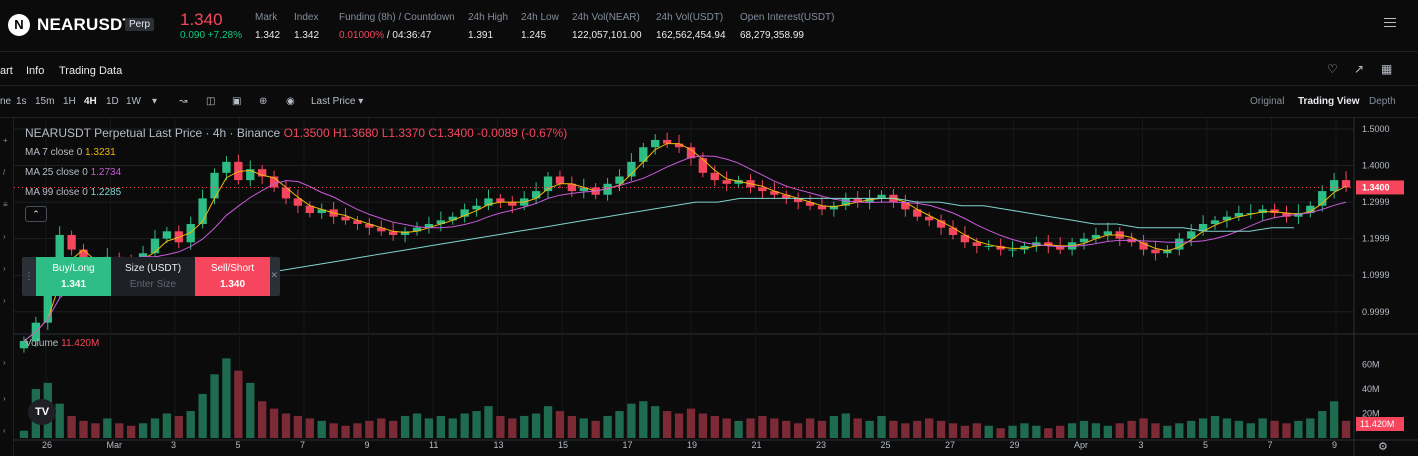 The image size is (1418, 456). I want to click on sell-short-button: Sell/Short 1.340, so click(232, 276).